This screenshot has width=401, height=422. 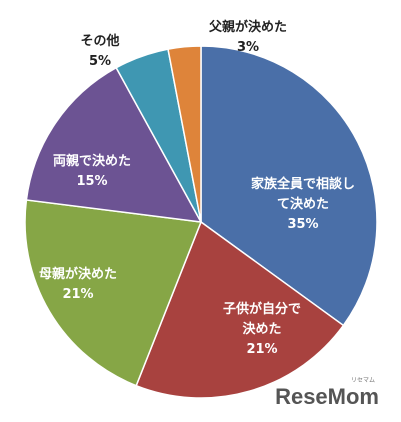 I want to click on slice-label: 父親が決めた 3%, so click(x=248, y=38).